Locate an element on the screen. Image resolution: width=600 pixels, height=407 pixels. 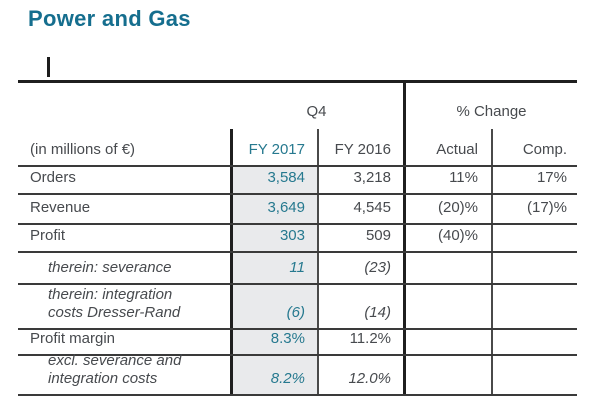
cell-label: Profit margin is located at coordinates (73, 339).